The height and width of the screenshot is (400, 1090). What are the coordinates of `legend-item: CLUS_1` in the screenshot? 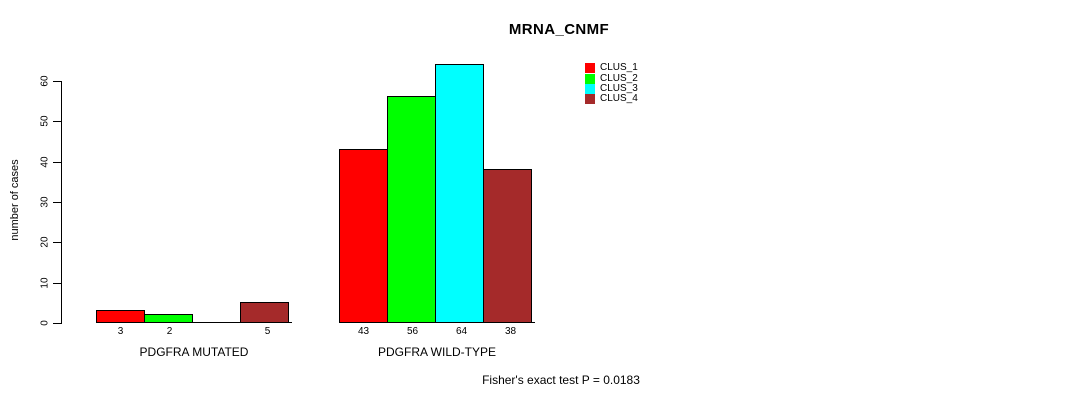 It's located at (611, 68).